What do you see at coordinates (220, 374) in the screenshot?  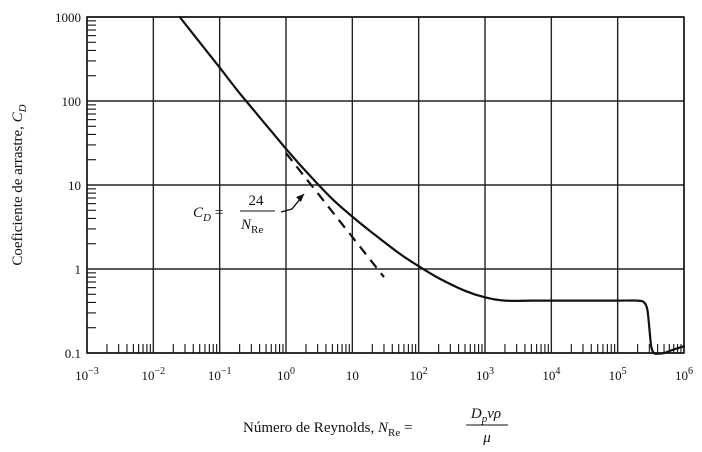 I see `x-tick-label-2: 10⁻¹` at bounding box center [220, 374].